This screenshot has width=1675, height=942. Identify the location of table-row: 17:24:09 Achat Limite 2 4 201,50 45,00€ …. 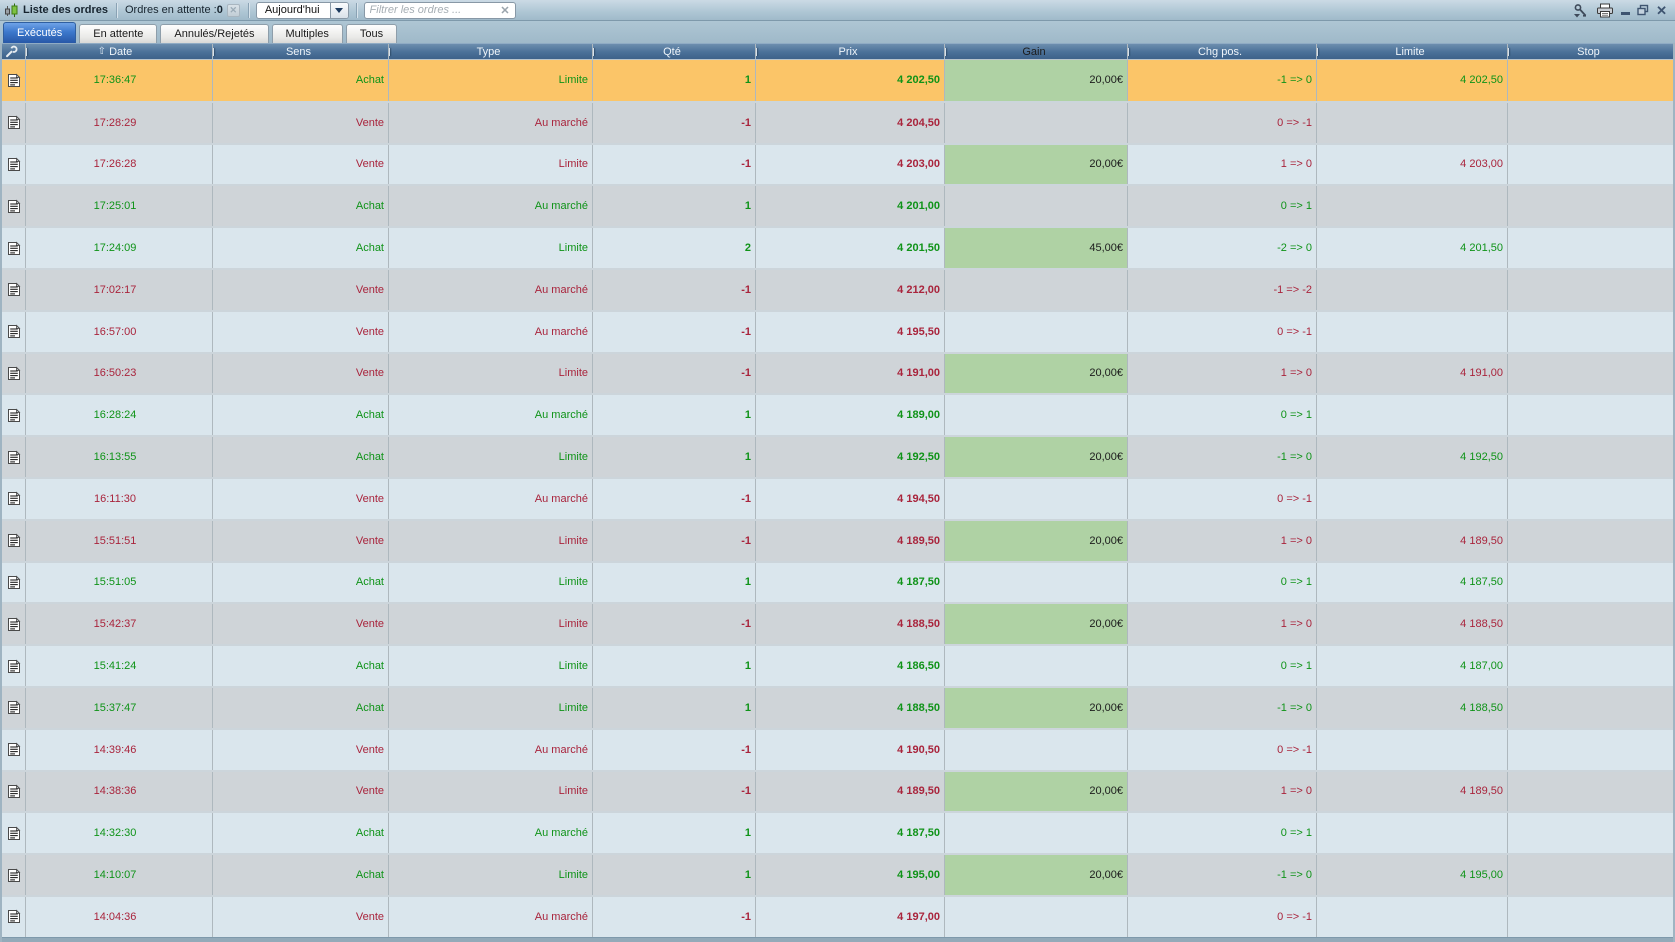
(837, 247).